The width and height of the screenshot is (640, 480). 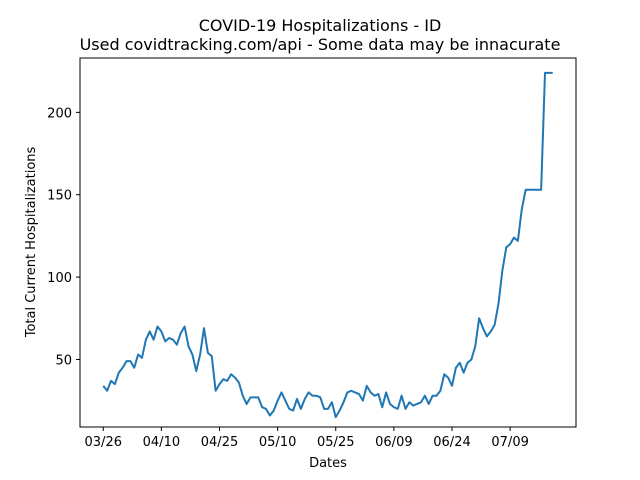 What do you see at coordinates (219, 442) in the screenshot?
I see `x-tick-label: 04/25` at bounding box center [219, 442].